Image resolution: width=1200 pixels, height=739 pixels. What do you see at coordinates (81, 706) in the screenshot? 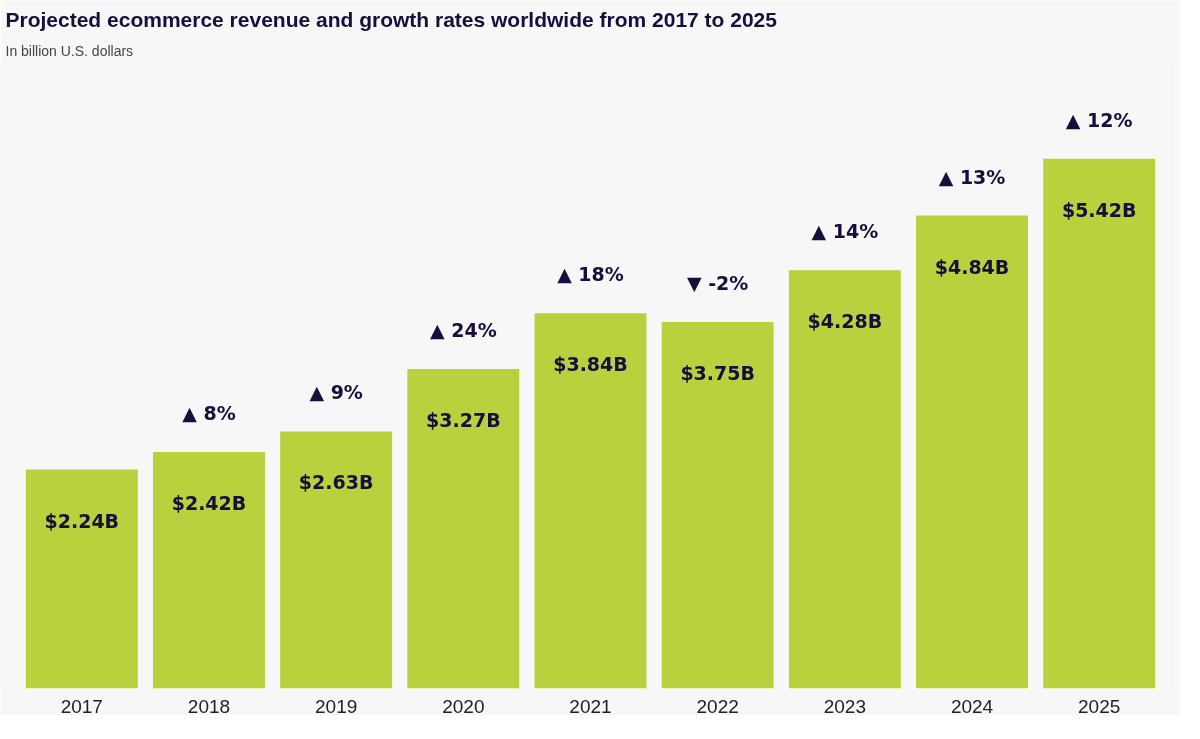
I see `x-tick-label: 2017` at bounding box center [81, 706].